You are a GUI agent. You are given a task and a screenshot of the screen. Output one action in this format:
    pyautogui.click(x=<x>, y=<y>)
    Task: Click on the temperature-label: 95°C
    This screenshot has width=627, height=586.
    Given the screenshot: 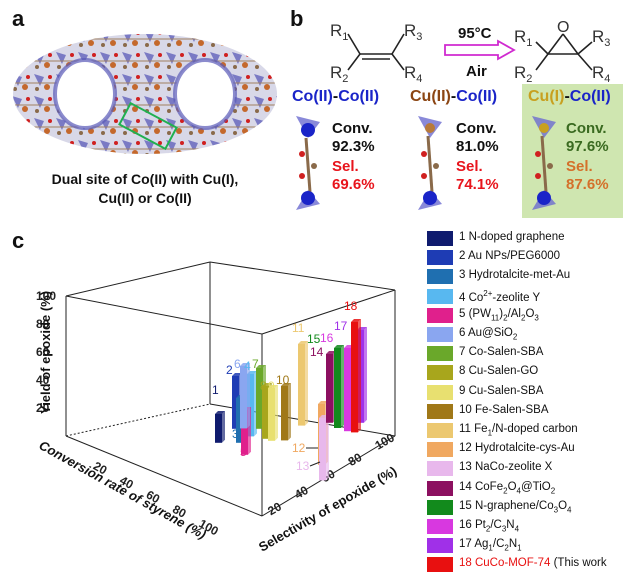 What is the action you would take?
    pyautogui.click(x=475, y=33)
    